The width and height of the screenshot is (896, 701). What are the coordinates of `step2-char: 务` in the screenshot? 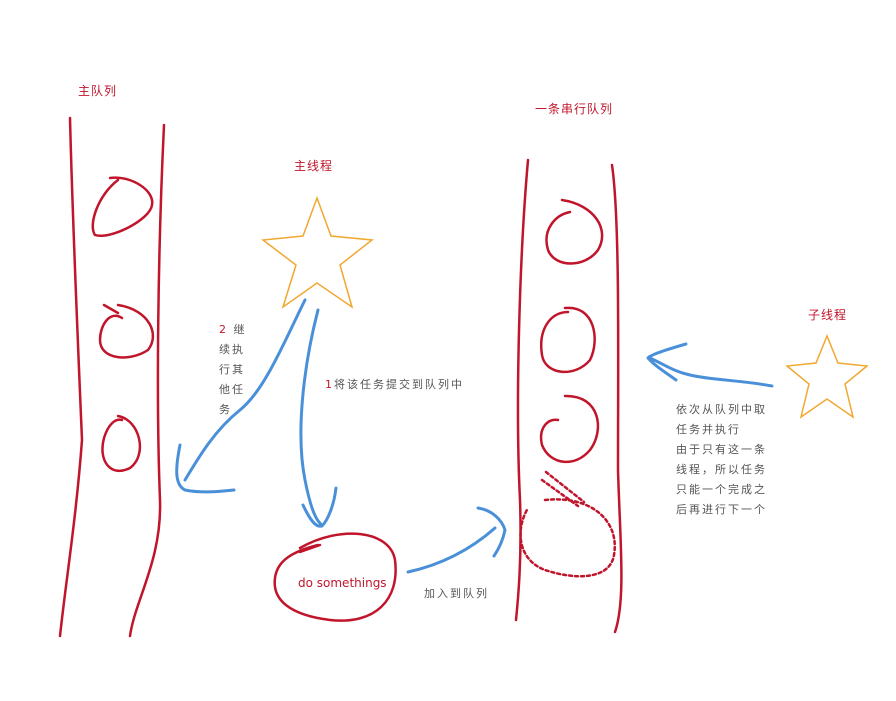 It's located at (225, 409).